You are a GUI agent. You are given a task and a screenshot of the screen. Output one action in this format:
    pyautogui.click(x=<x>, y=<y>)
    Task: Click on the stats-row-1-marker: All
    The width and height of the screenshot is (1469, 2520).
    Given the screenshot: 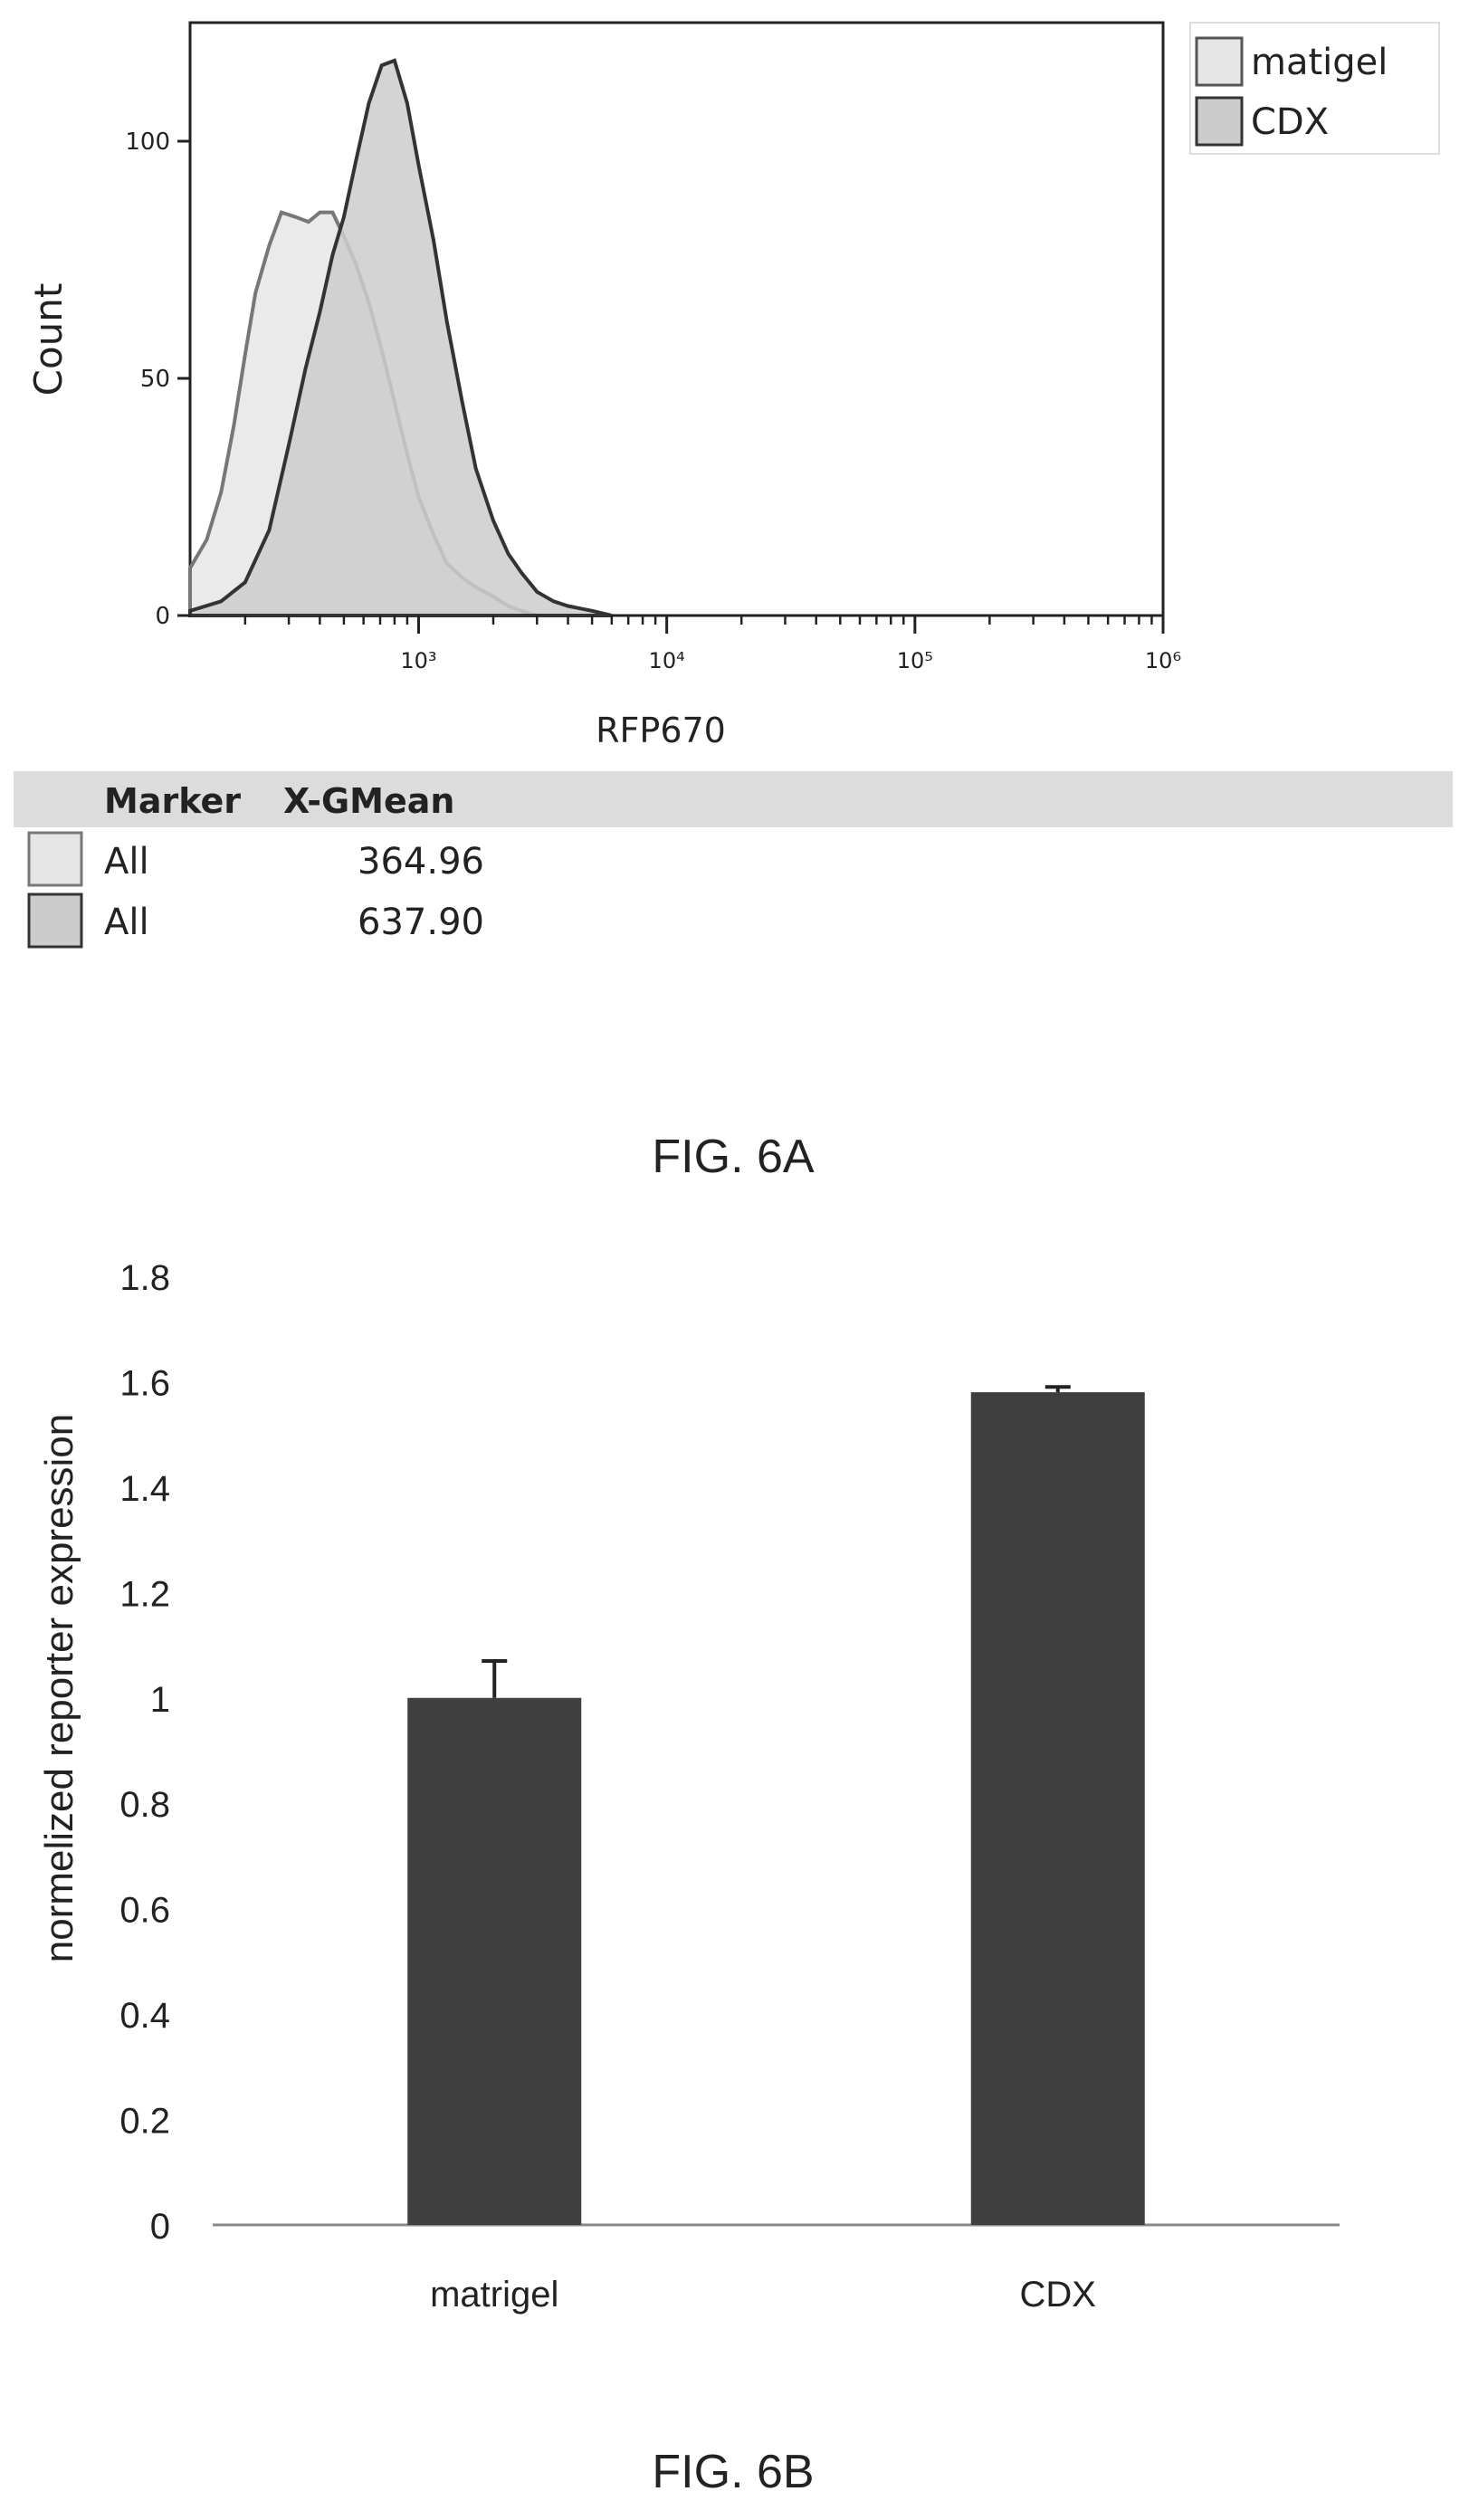 What is the action you would take?
    pyautogui.click(x=126, y=862)
    